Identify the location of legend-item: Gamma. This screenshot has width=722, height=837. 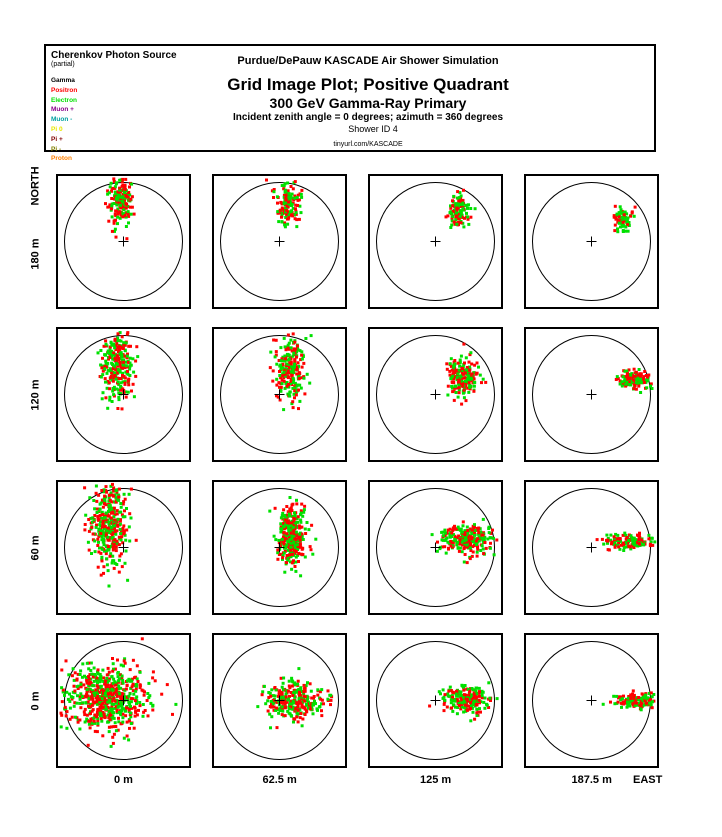
(63, 80).